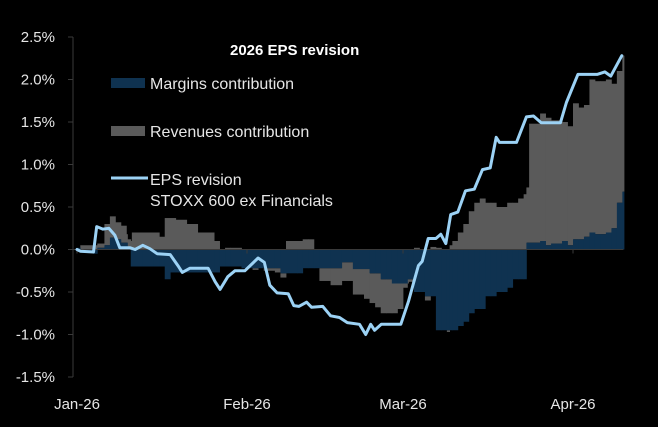 This screenshot has height=427, width=658. I want to click on legend-label-eps: EPS revision, so click(196, 180).